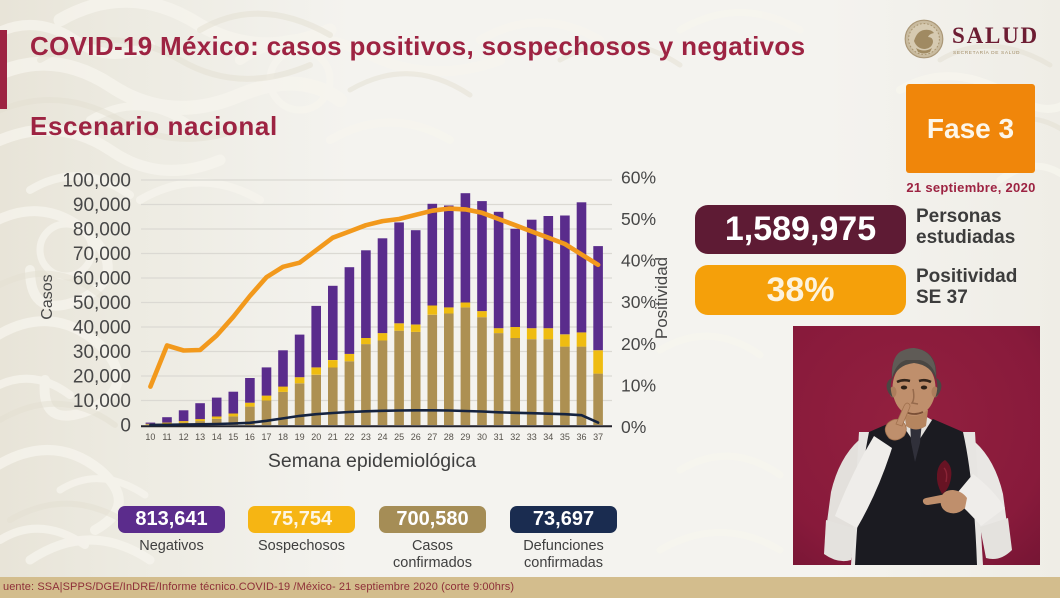 The width and height of the screenshot is (1060, 598). What do you see at coordinates (515, 437) in the screenshot?
I see `svg-text: 32` at bounding box center [515, 437].